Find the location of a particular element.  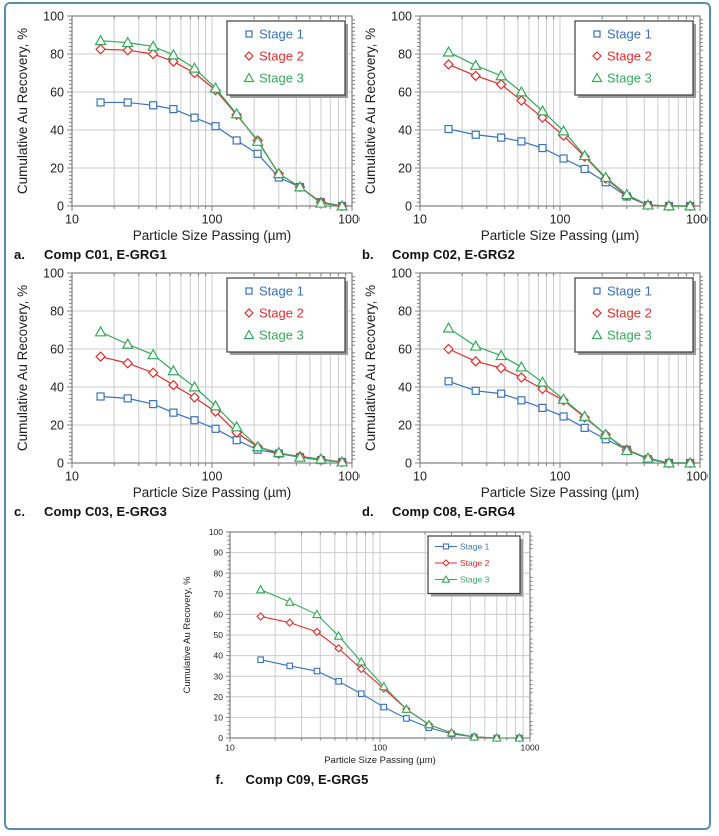

svg-text: 70 is located at coordinates (218, 594).